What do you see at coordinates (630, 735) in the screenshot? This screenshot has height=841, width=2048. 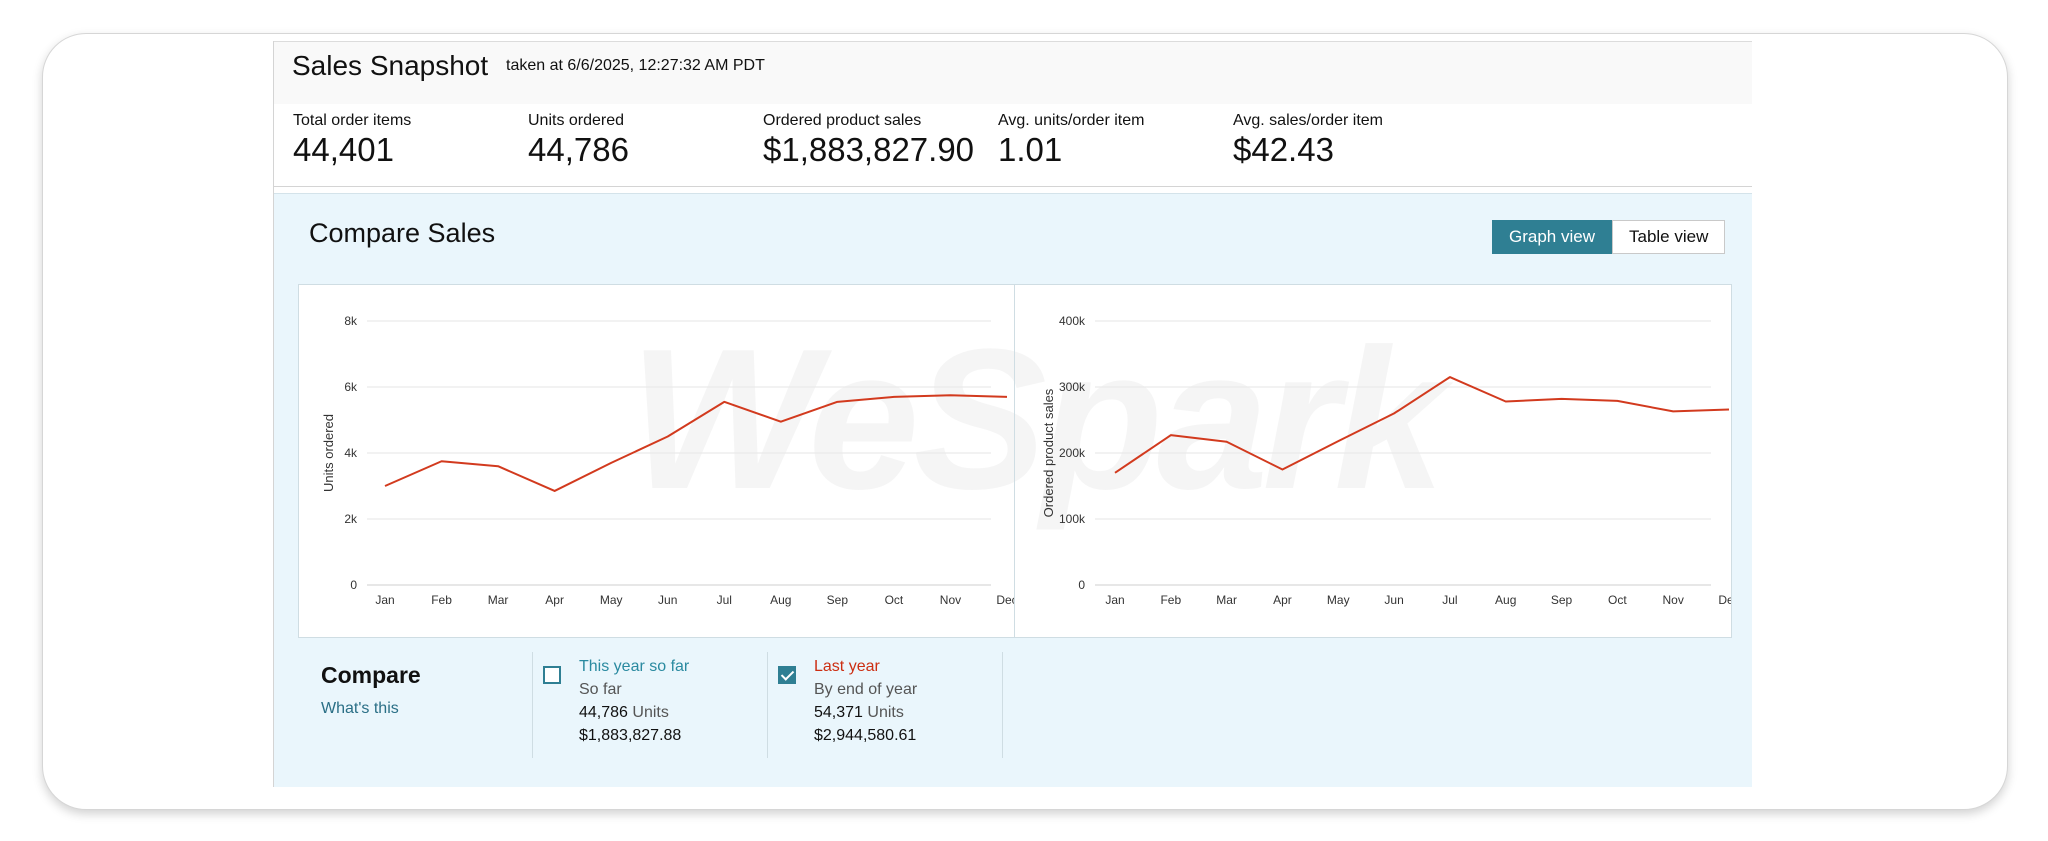 I see `this-year-sales: $1,883,827.88` at bounding box center [630, 735].